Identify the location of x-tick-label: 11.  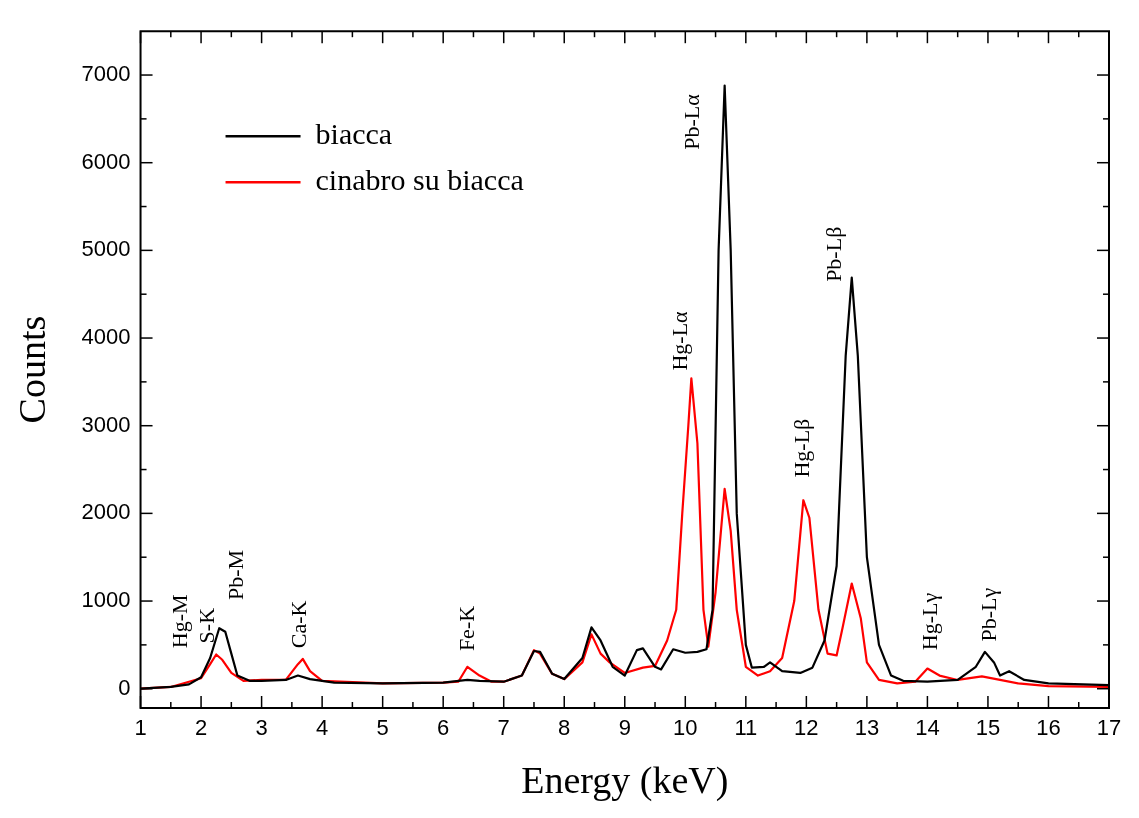
(746, 728).